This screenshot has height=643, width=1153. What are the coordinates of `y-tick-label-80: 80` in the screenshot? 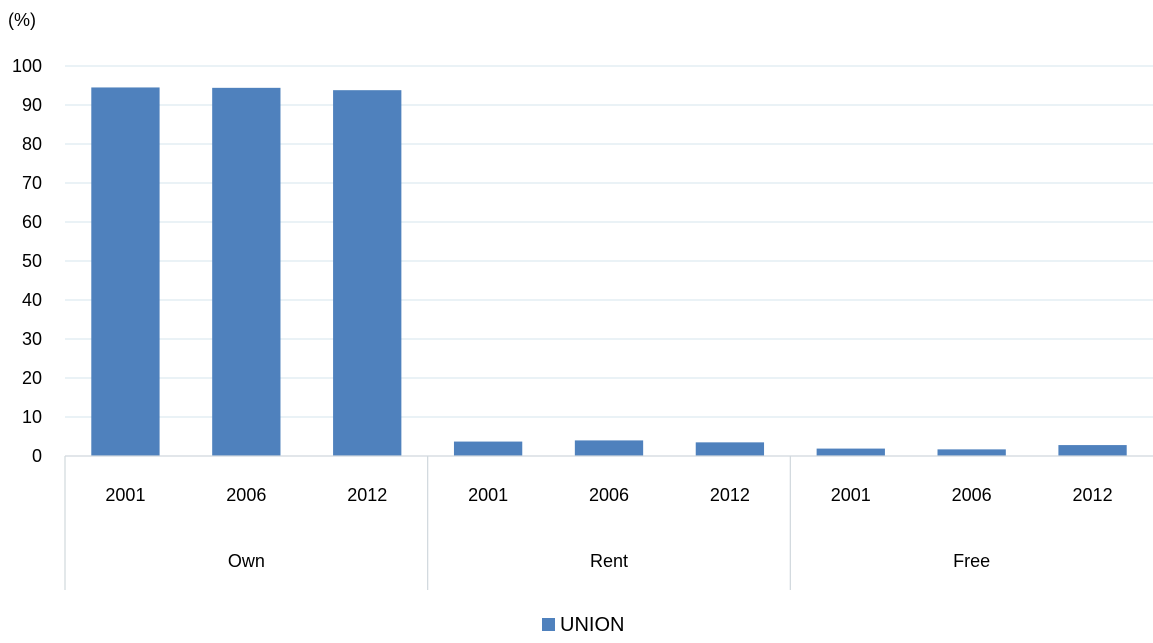 It's located at (32, 144).